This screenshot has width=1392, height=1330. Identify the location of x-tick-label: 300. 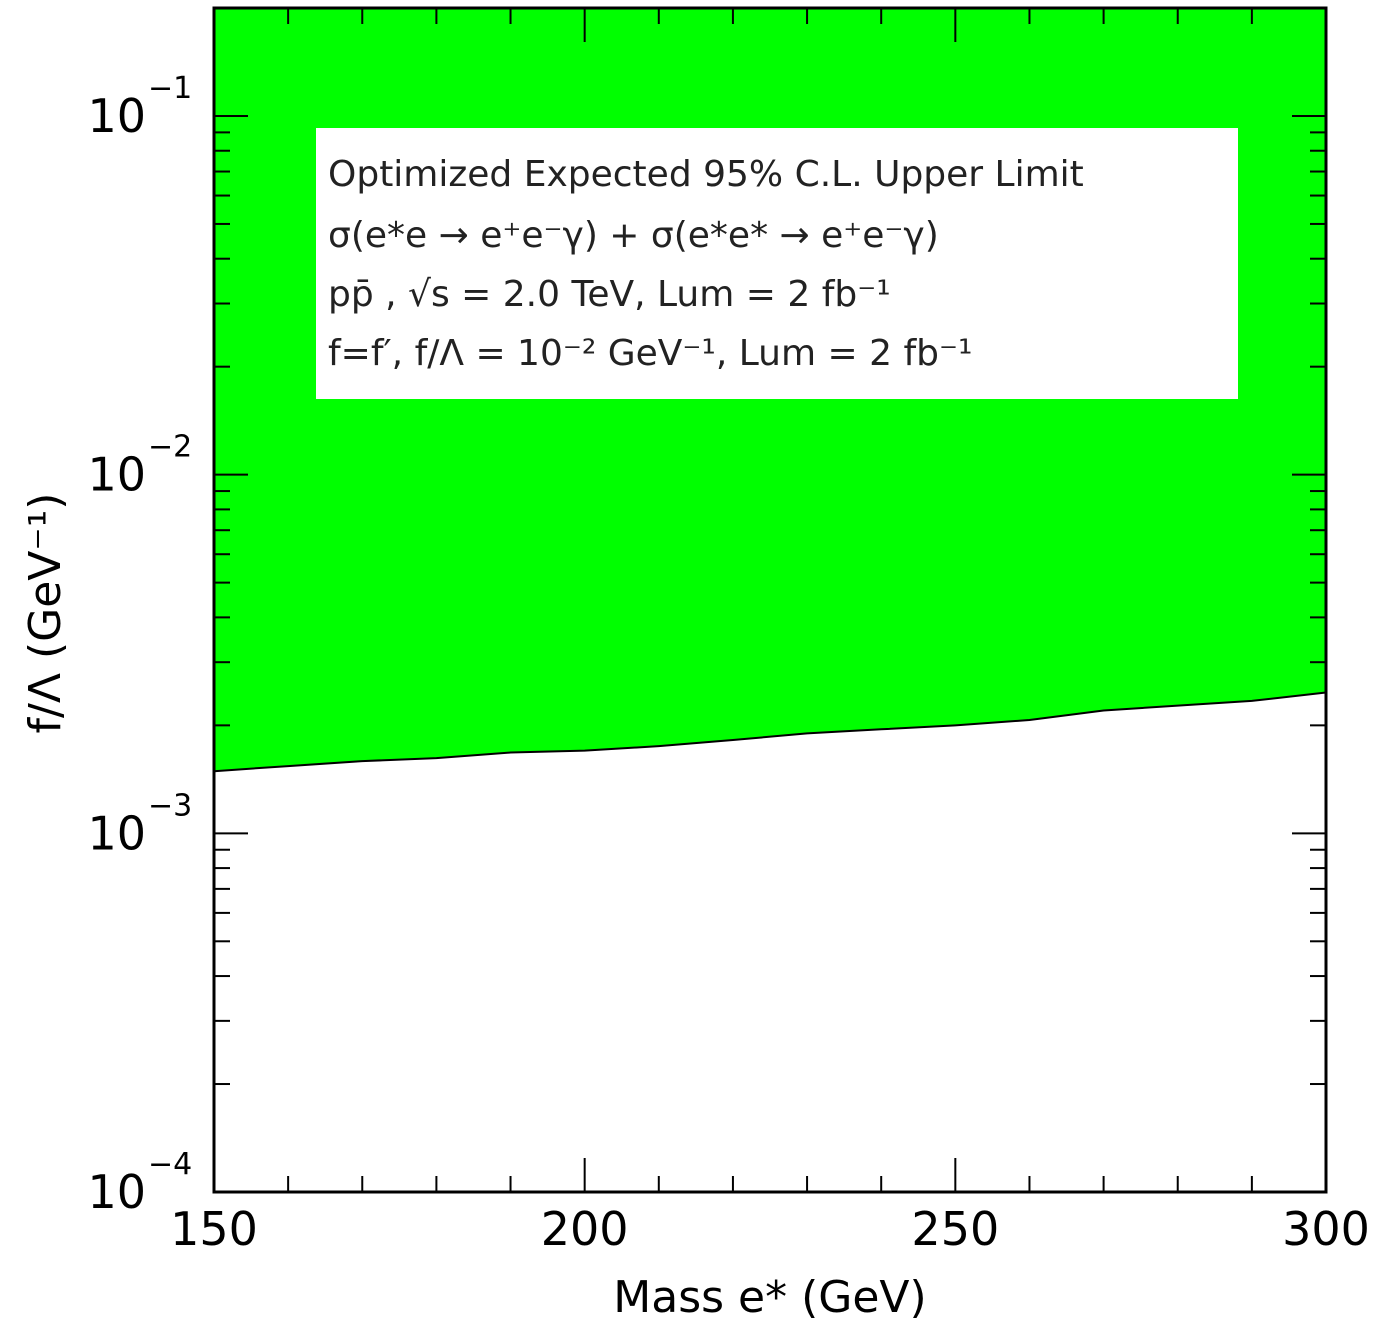
(1326, 1229).